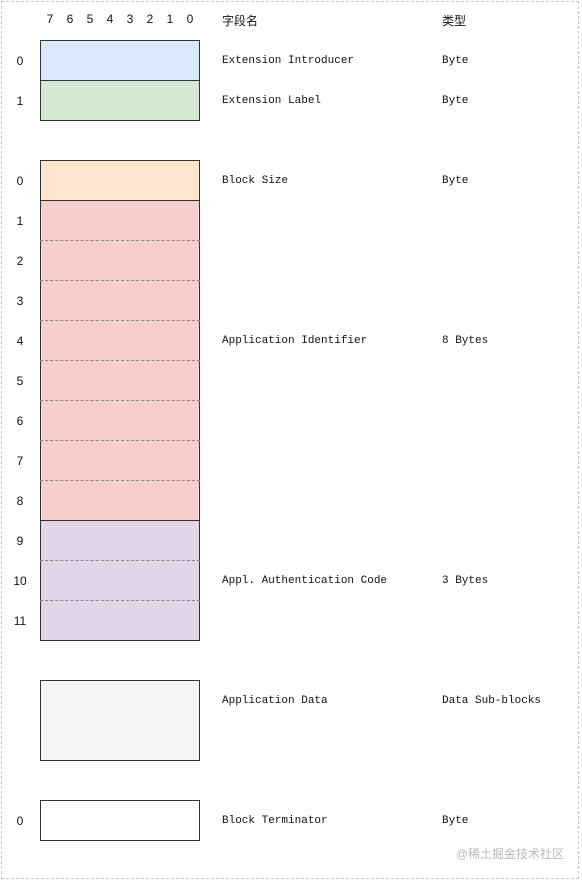 The height and width of the screenshot is (882, 582). Describe the element at coordinates (275, 821) in the screenshot. I see `block-terminator-name: Block Terminator` at that location.